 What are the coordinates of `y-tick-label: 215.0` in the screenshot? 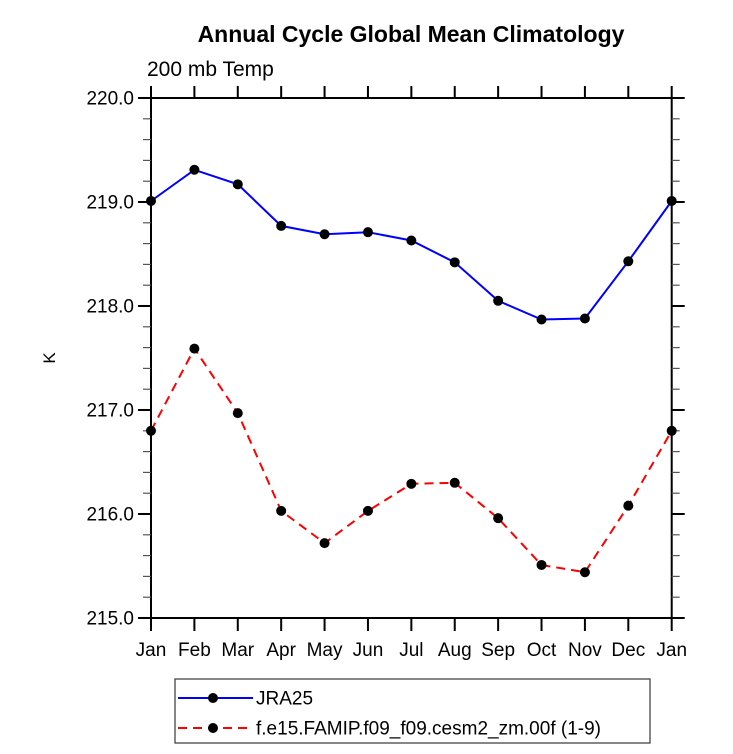 It's located at (110, 619).